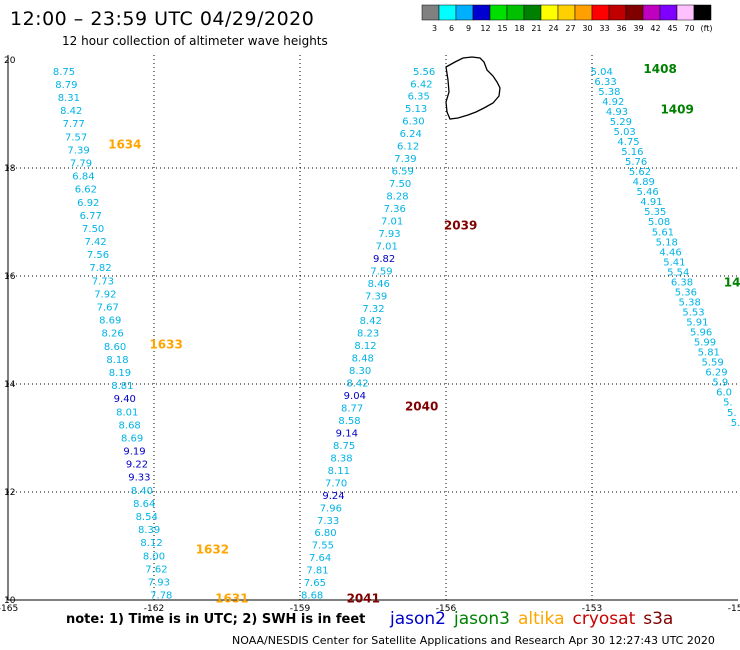 This screenshot has width=740, height=650. Describe the element at coordinates (83, 177) in the screenshot. I see `wave-height-value: 6.84` at that location.